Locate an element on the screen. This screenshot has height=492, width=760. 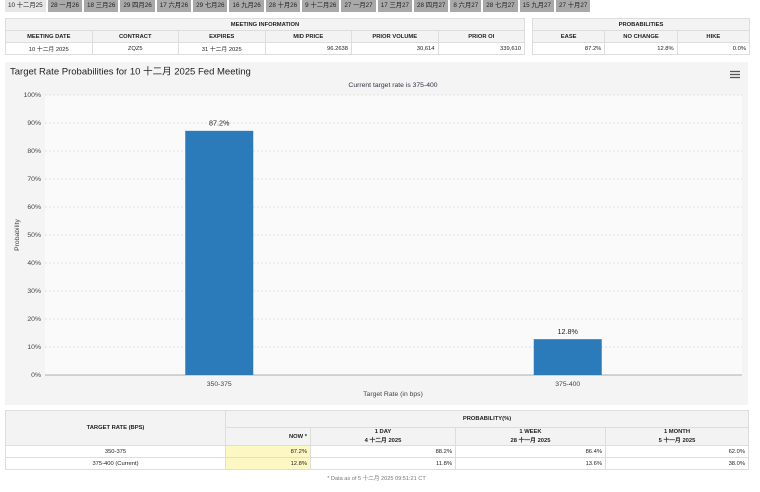
y-tick-label: 20% is located at coordinates (34, 319).